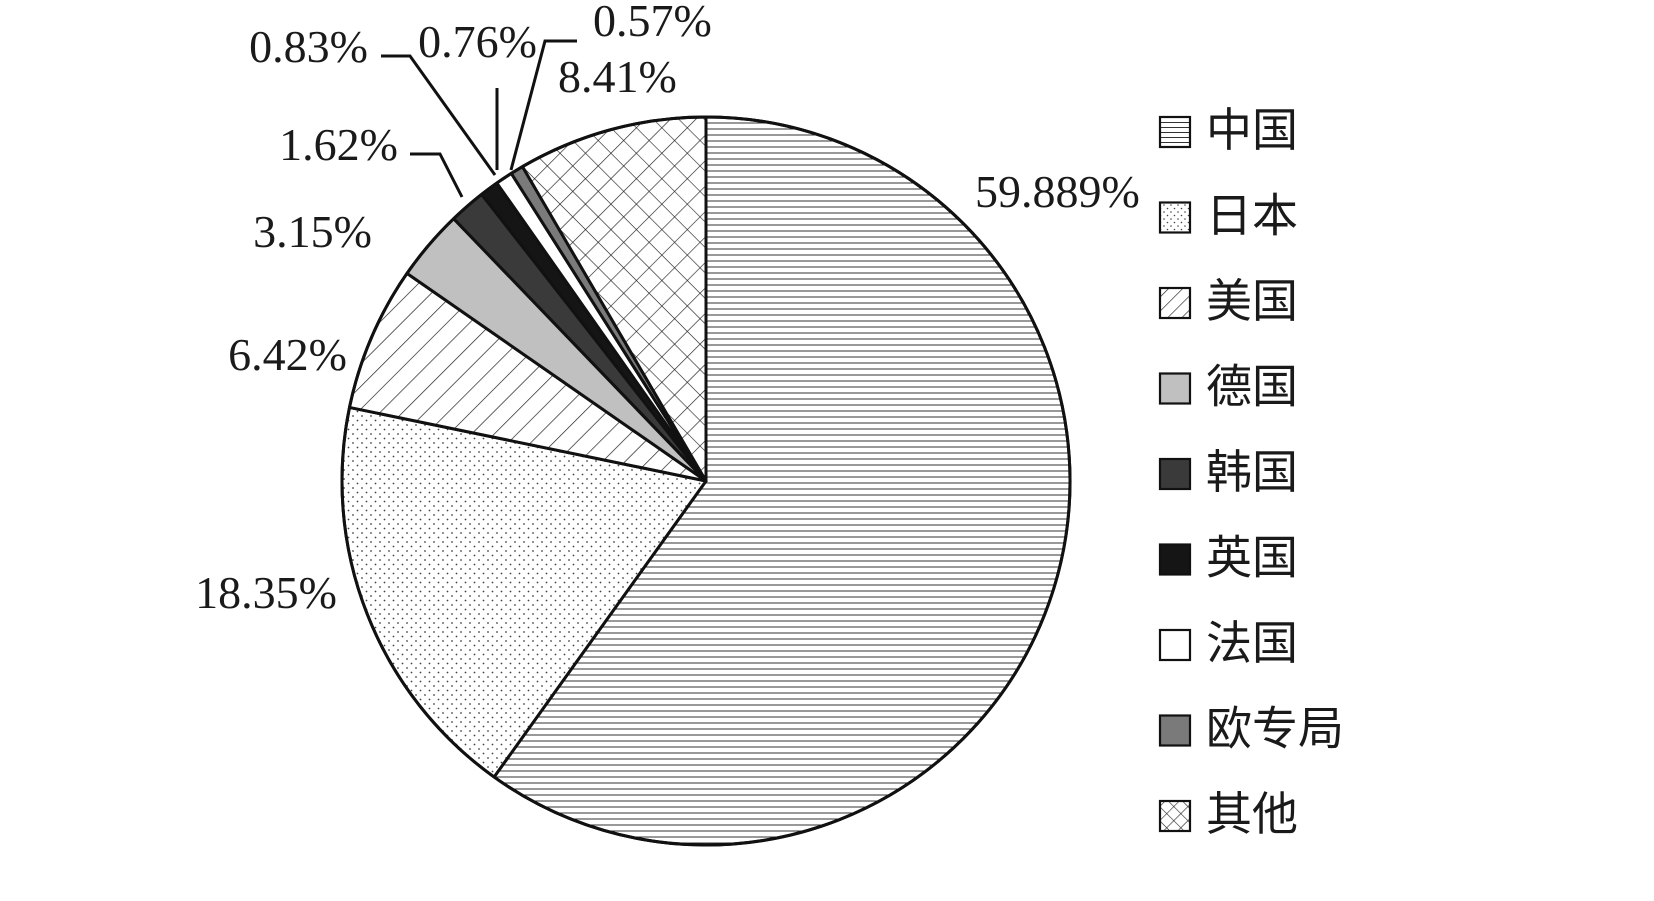  I want to click on legend-label-8: 欧专局, so click(1275, 729).